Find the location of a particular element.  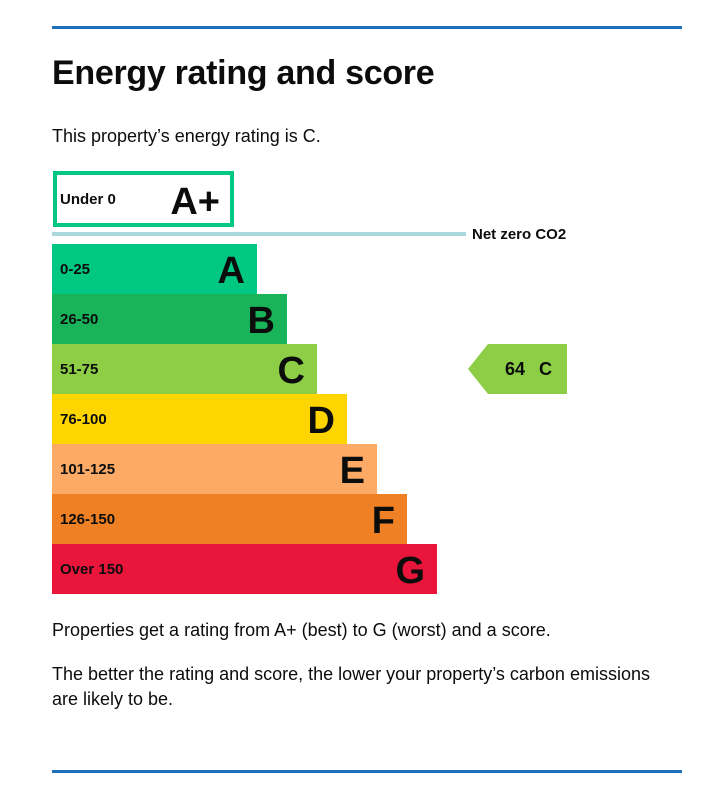

band-a-plus-letter: A+ is located at coordinates (195, 202).